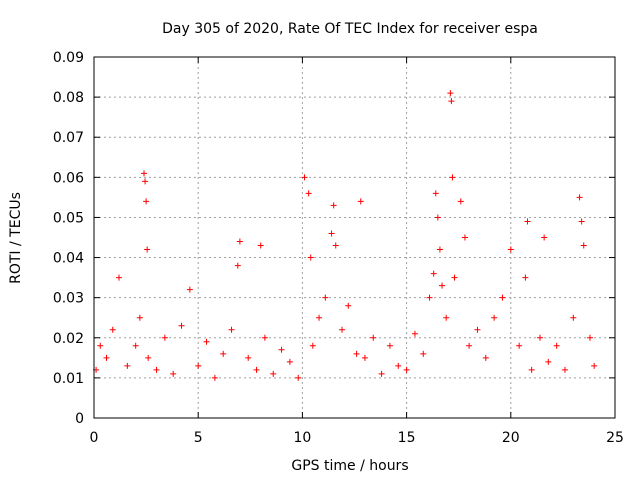  What do you see at coordinates (68, 218) in the screenshot?
I see `y-tick-label: 0.05` at bounding box center [68, 218].